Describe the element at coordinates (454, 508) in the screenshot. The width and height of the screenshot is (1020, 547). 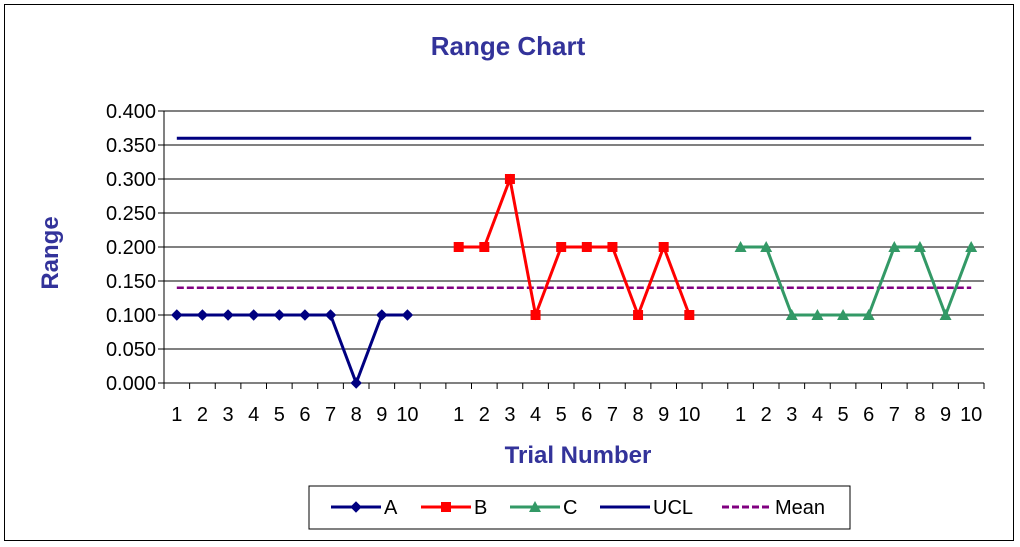
I see `legend-item-b: B` at that location.